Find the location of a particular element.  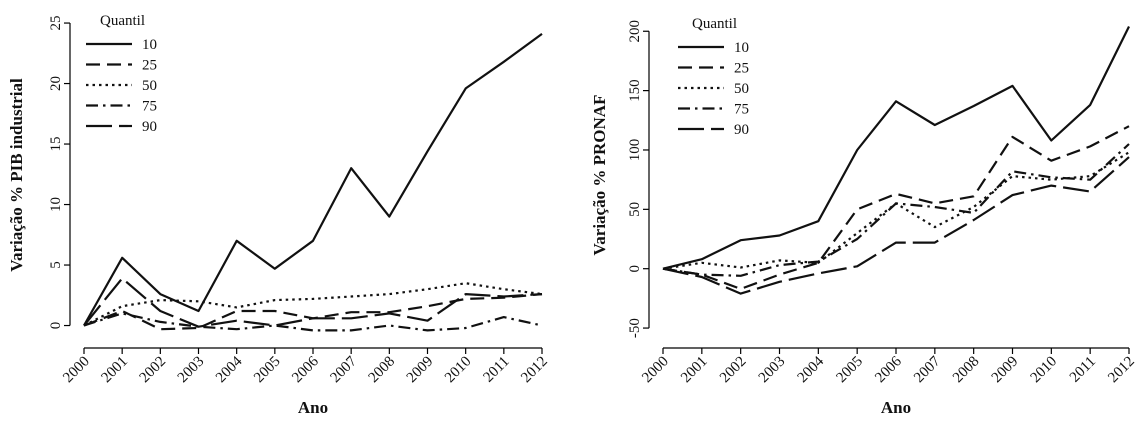

y-tick-label: -50 is located at coordinates (635, 328).